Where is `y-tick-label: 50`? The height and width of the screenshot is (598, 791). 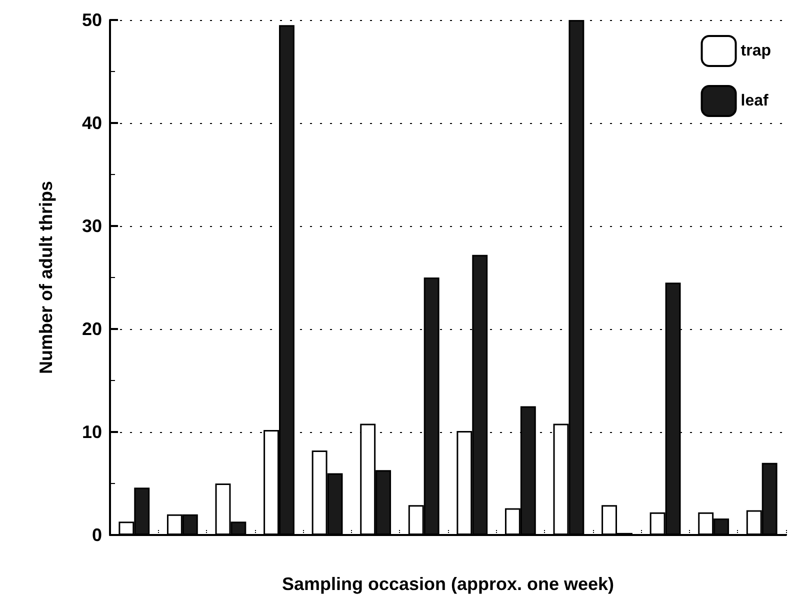
y-tick-label: 50 is located at coordinates (92, 20).